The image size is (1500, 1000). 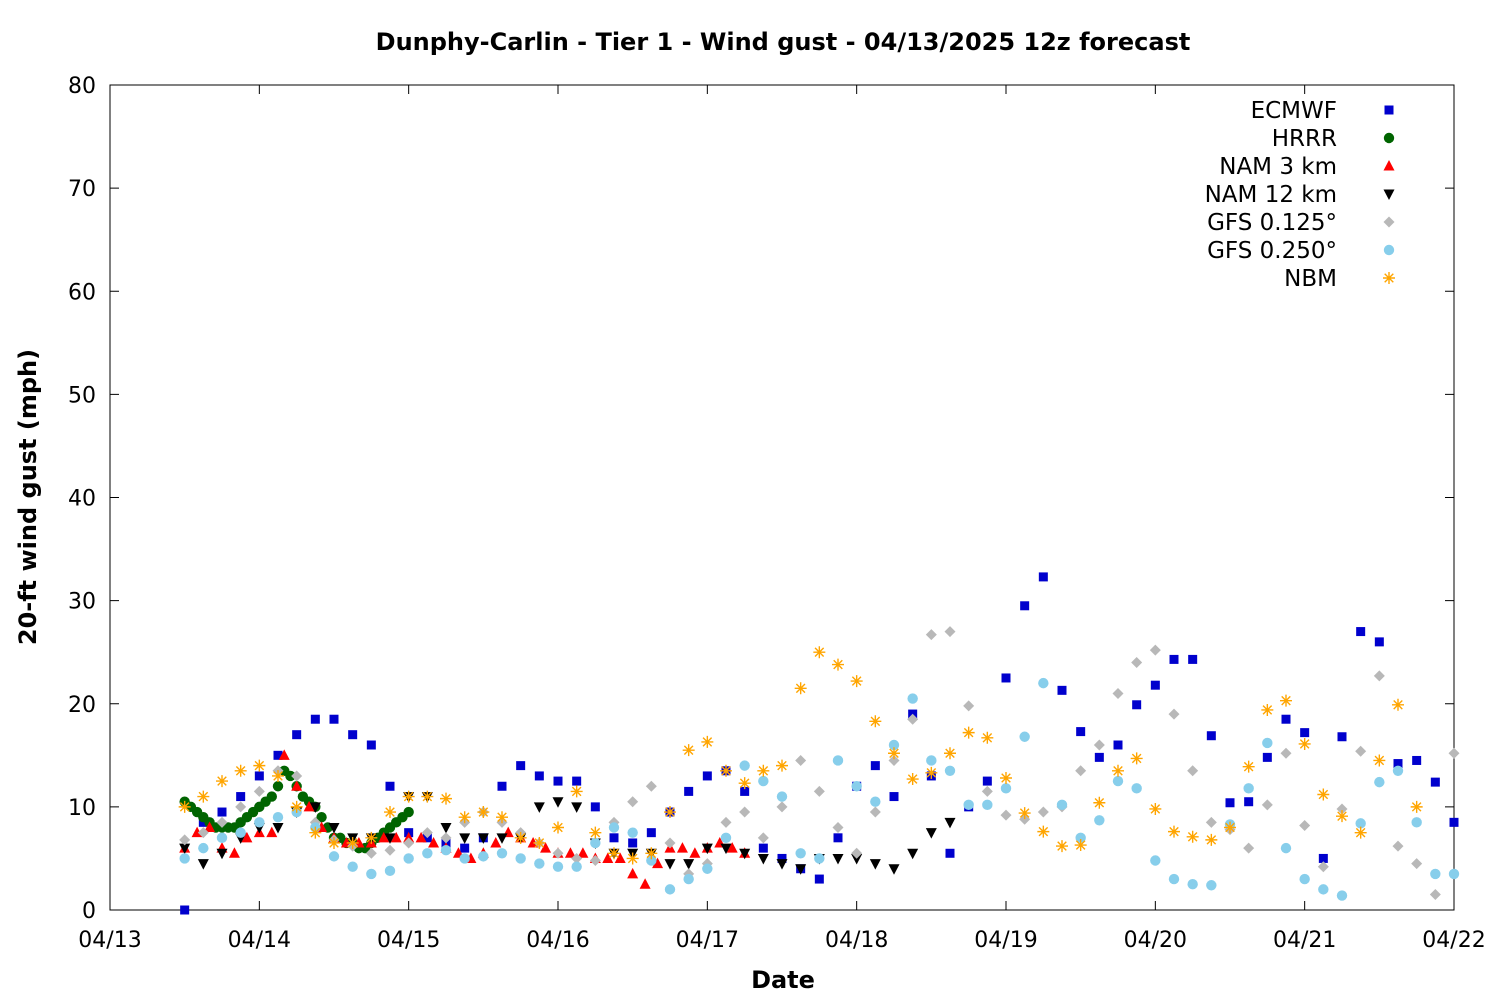 What do you see at coordinates (408, 940) in the screenshot?
I see `x-tick-label: 04/15` at bounding box center [408, 940].